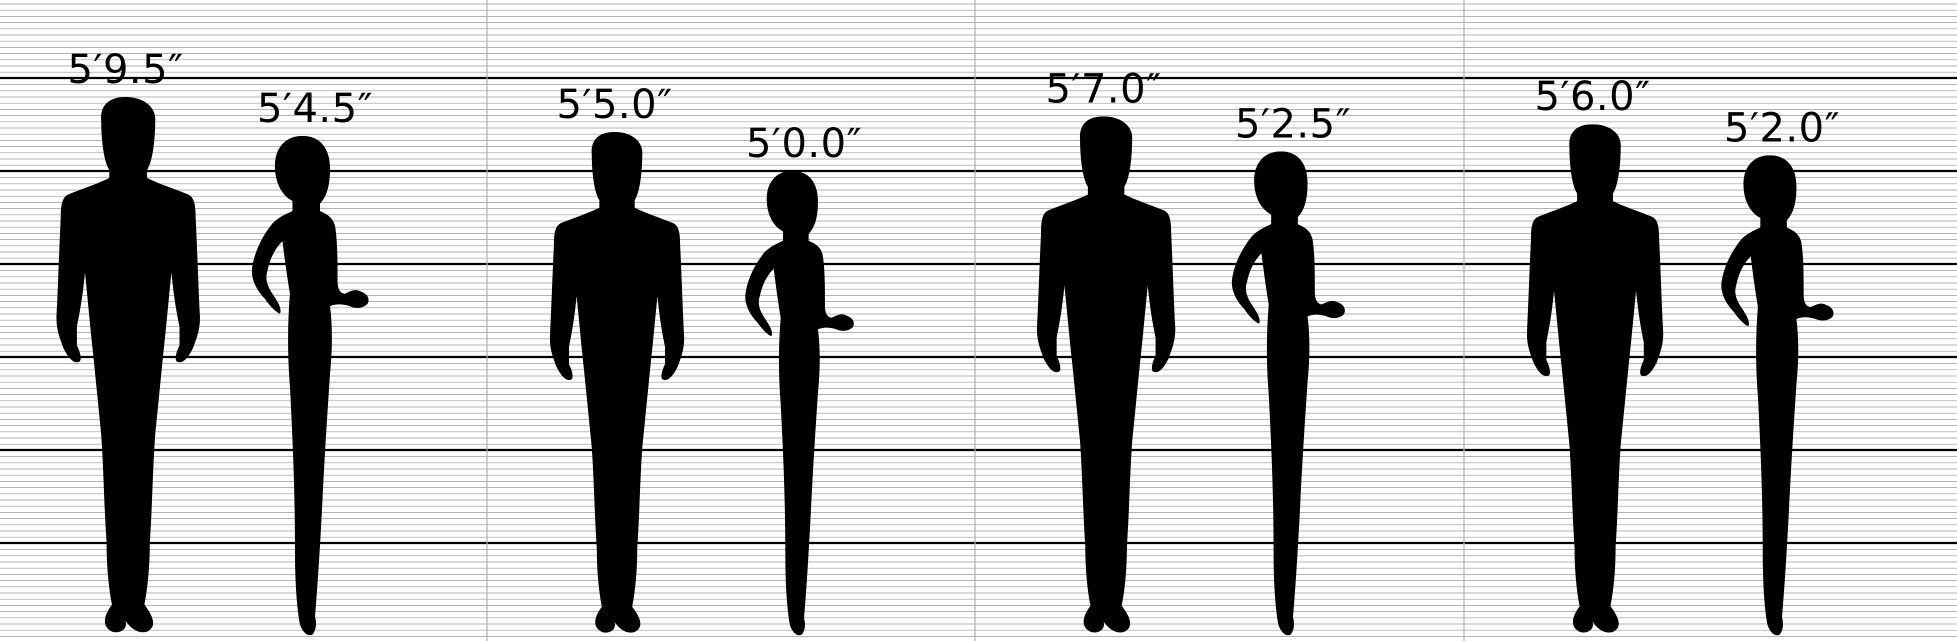 The width and height of the screenshot is (1957, 641). I want to click on female-figure-2: 5′0.0″, so click(803, 378).